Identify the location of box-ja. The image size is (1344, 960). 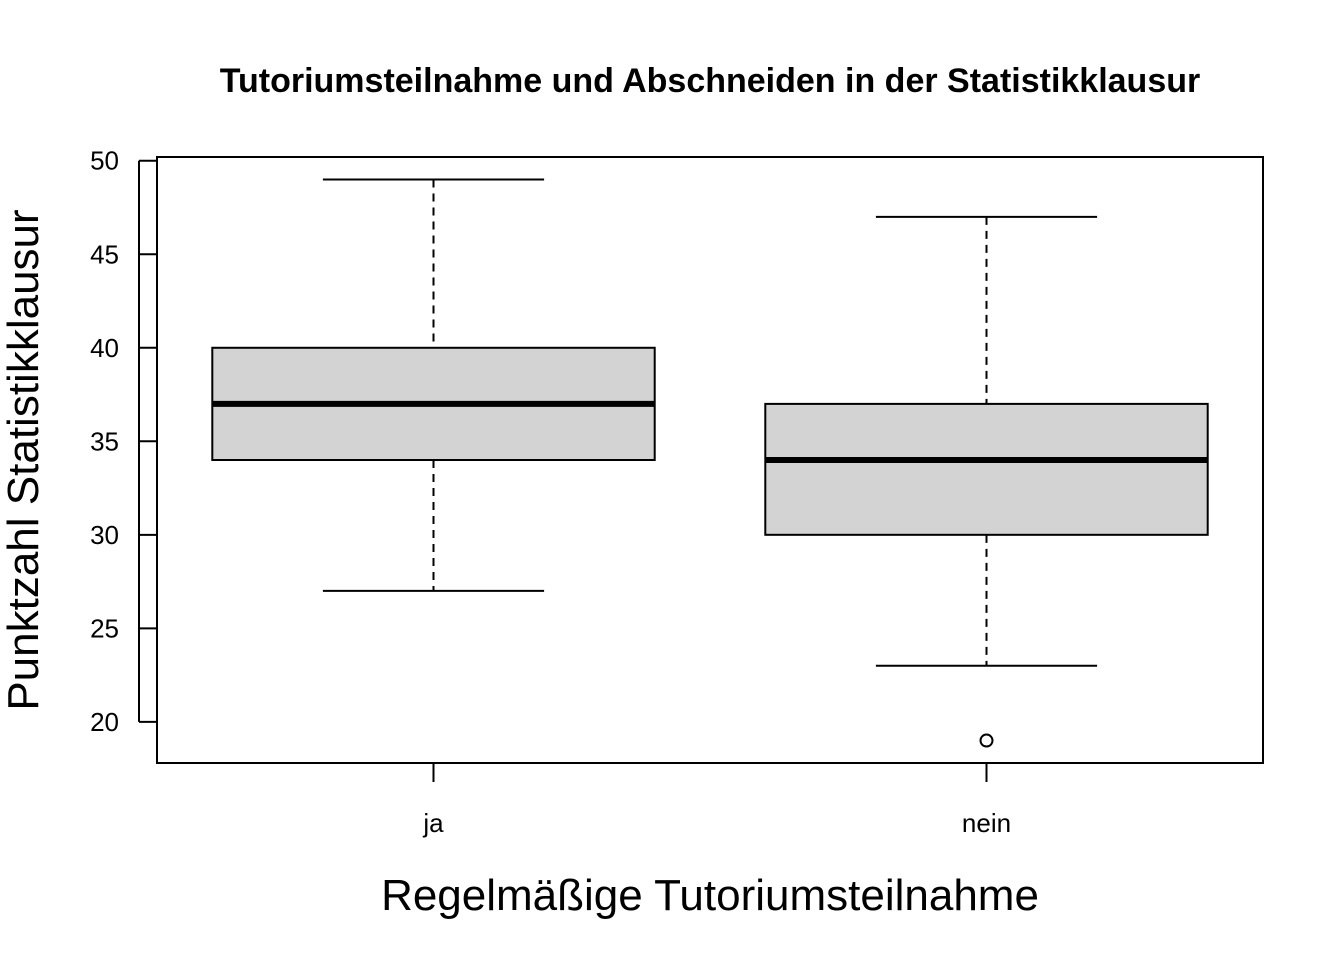
(433, 385).